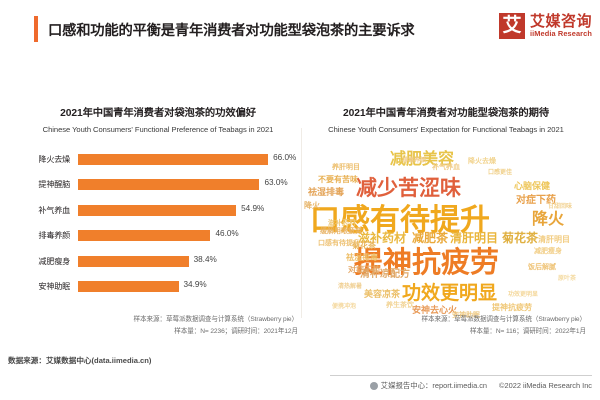 The height and width of the screenshot is (400, 600). Describe the element at coordinates (527, 332) in the screenshot. I see `right-footnote-sample: 样本量：N= 116；调研时间：2022年1月` at that location.